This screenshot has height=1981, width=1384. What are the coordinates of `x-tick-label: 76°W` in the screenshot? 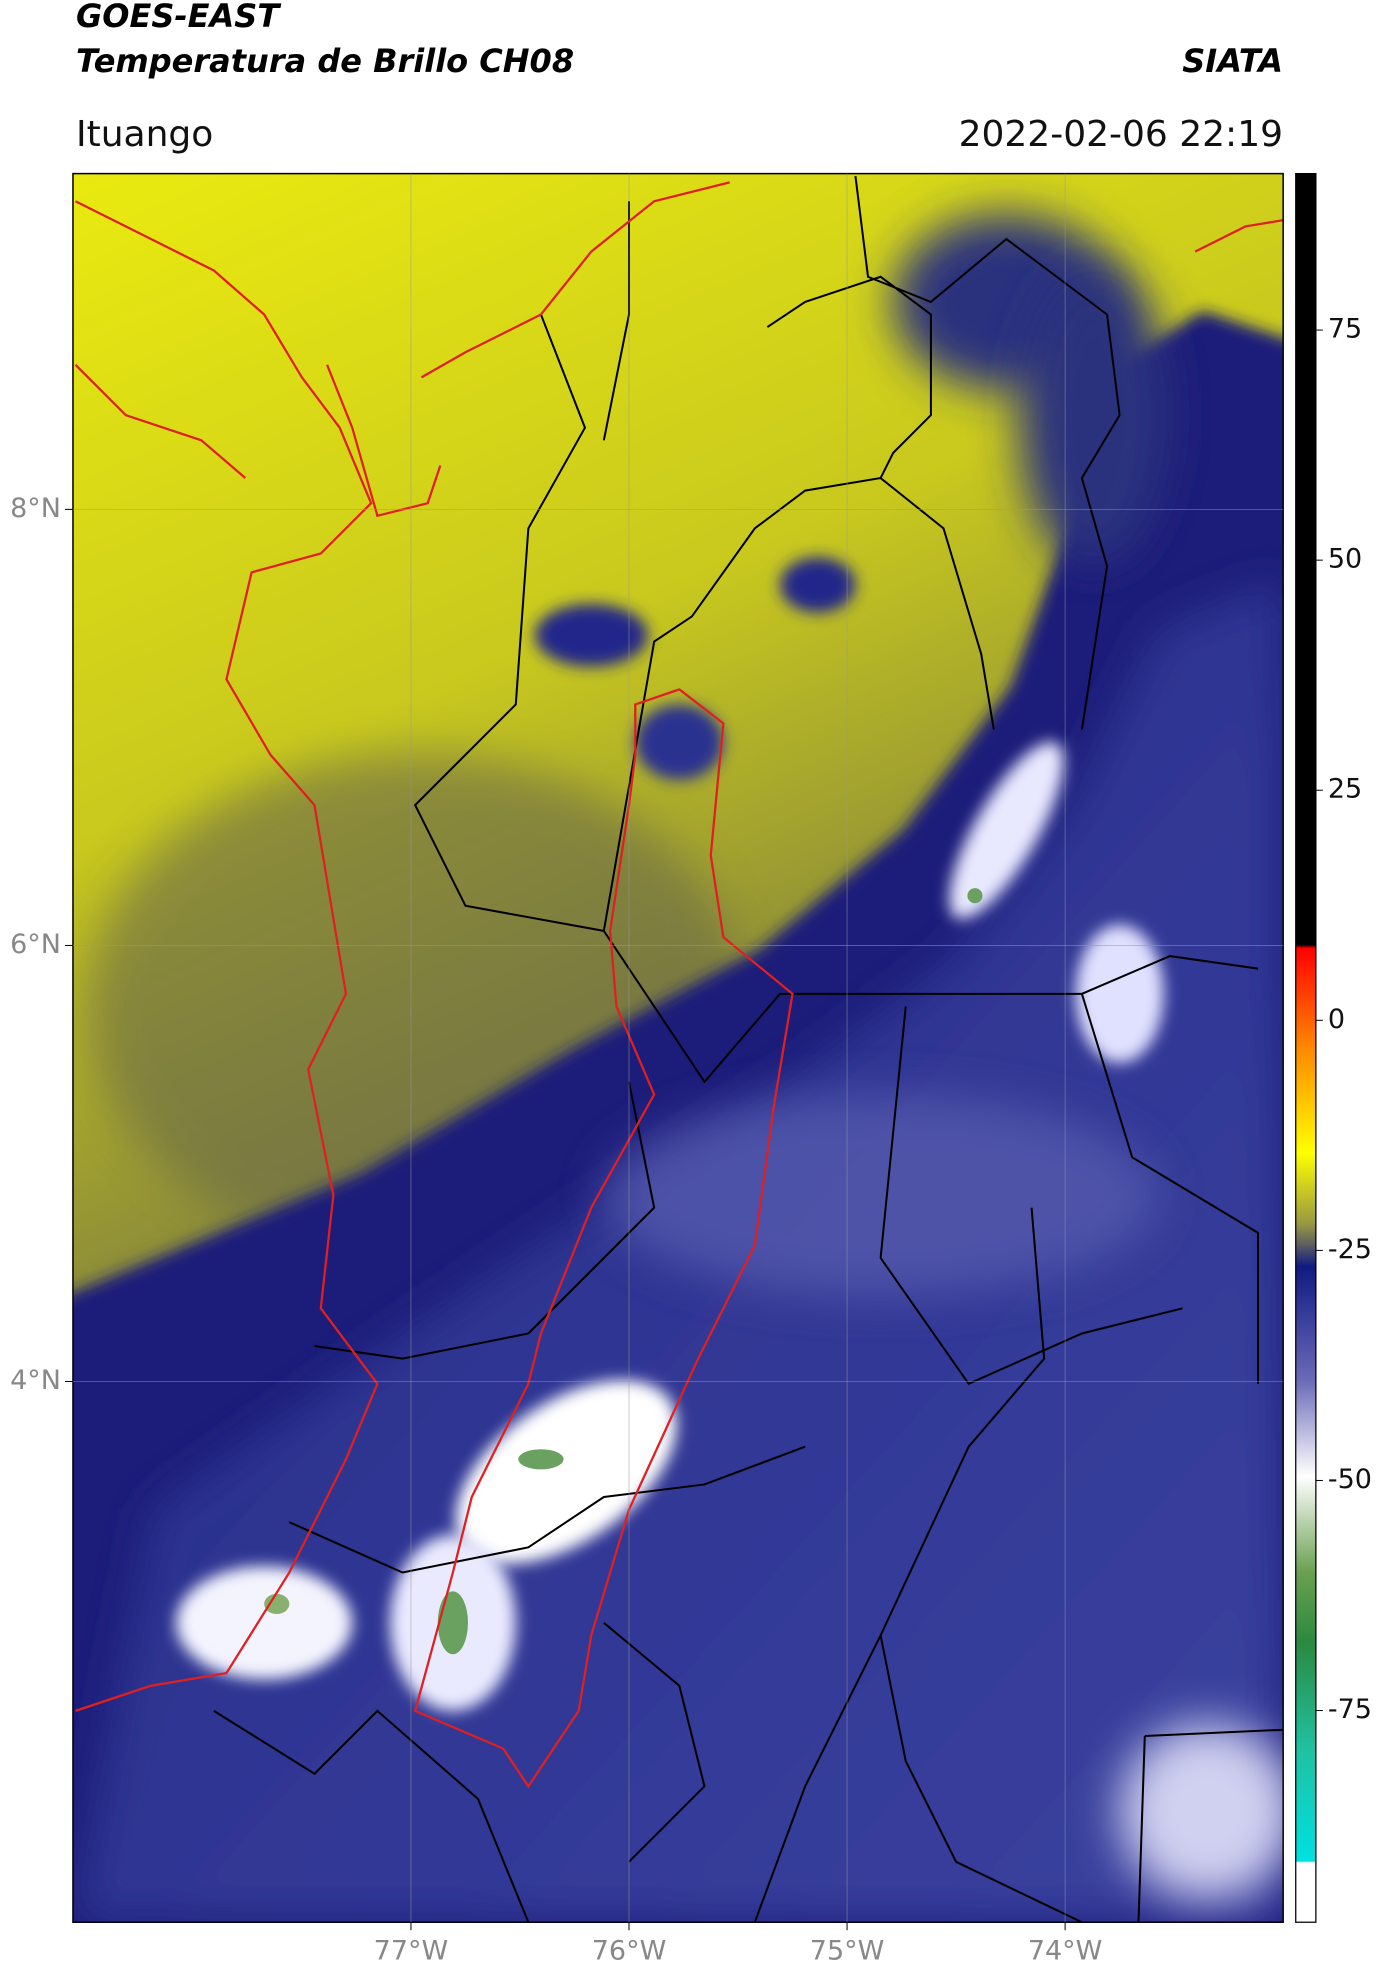 It's located at (629, 1951).